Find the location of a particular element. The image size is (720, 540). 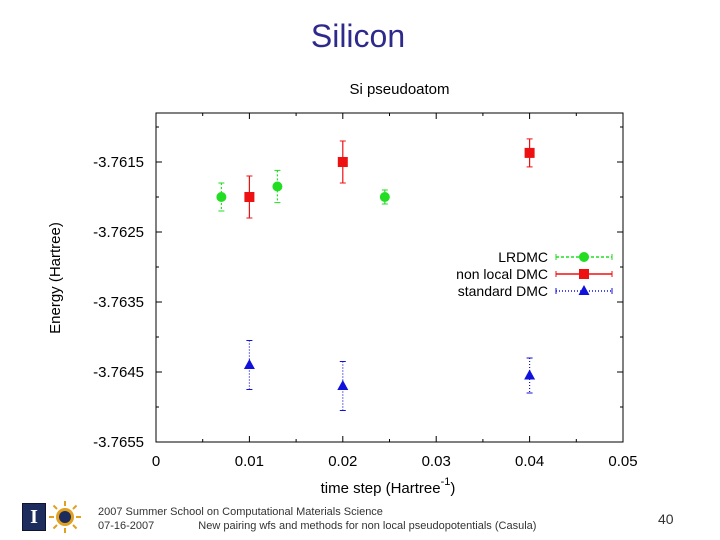

footer-date: 07-16-2007 is located at coordinates (126, 526).